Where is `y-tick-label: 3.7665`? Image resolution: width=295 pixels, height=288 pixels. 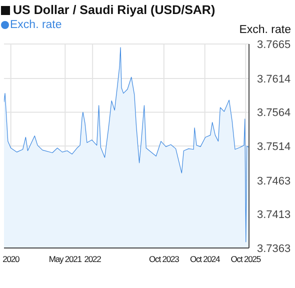 y-tick-label: 3.7665 is located at coordinates (274, 44).